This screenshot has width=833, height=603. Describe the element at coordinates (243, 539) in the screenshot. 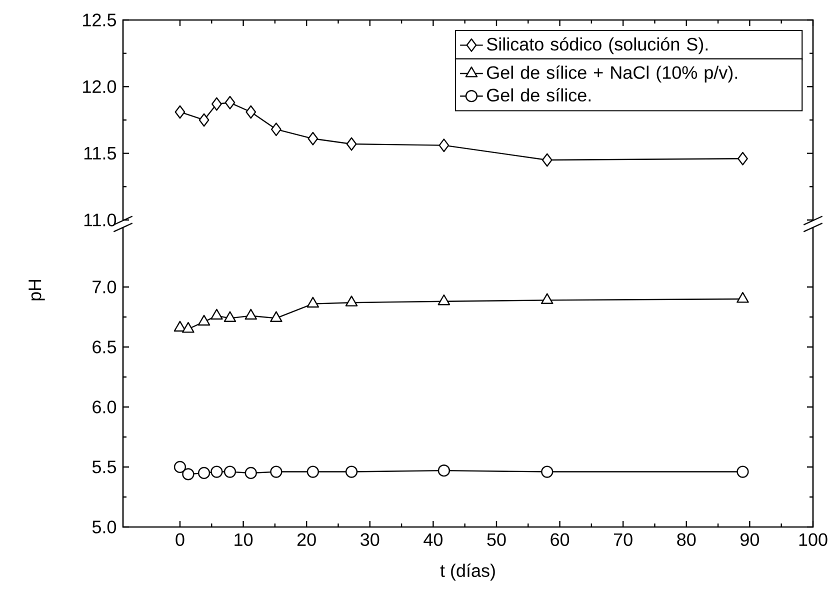

I see `x-tick-label: 10` at that location.